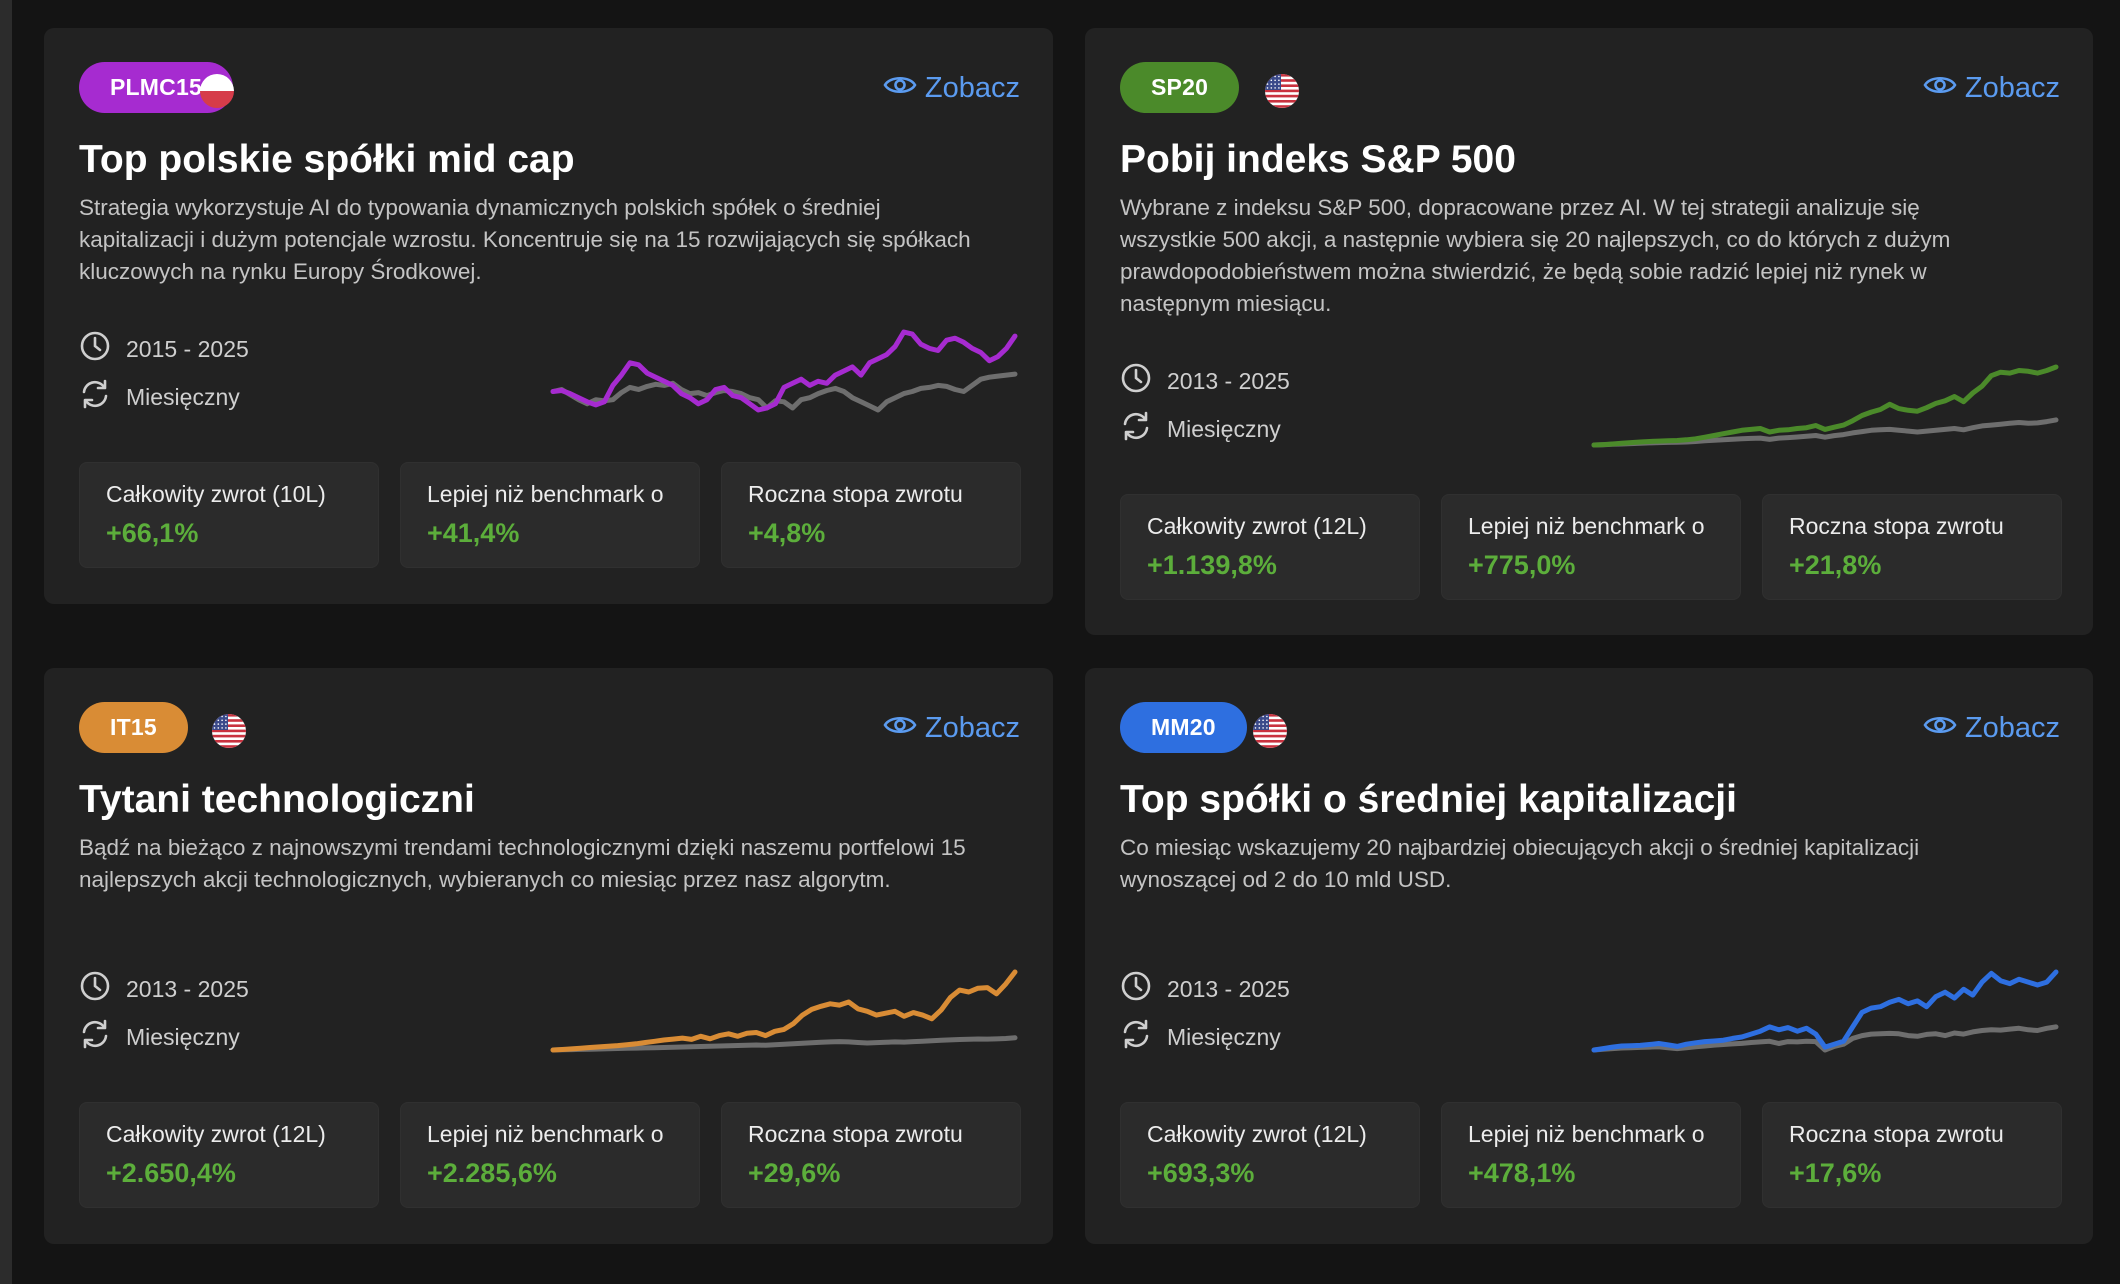  I want to click on strategy-title: Tytani technologiczni, so click(277, 799).